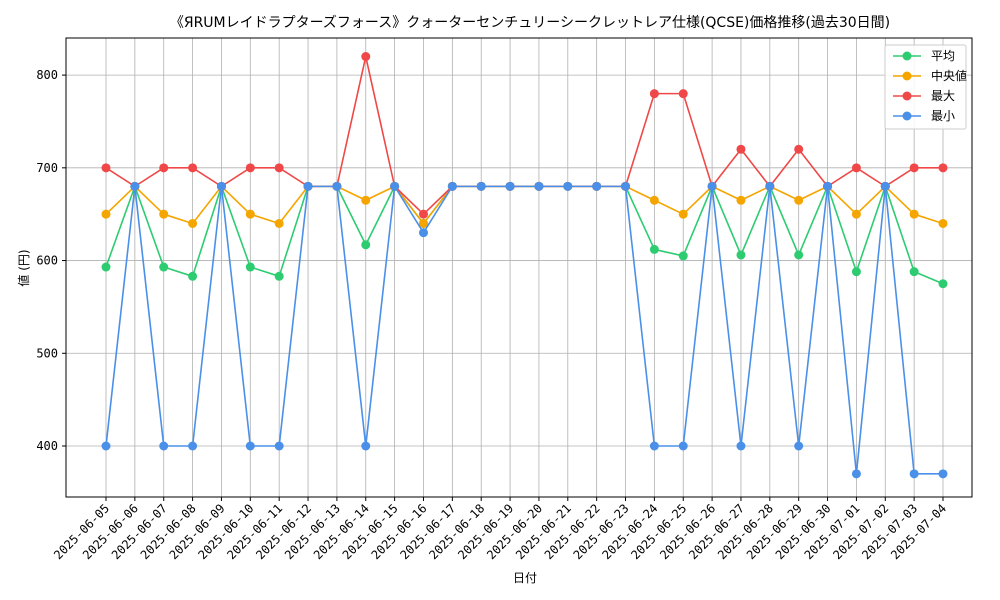 Image resolution: width=1000 pixels, height=600 pixels. I want to click on y-axis-ticks: 400 500 600 700 800, so click(51, 260).